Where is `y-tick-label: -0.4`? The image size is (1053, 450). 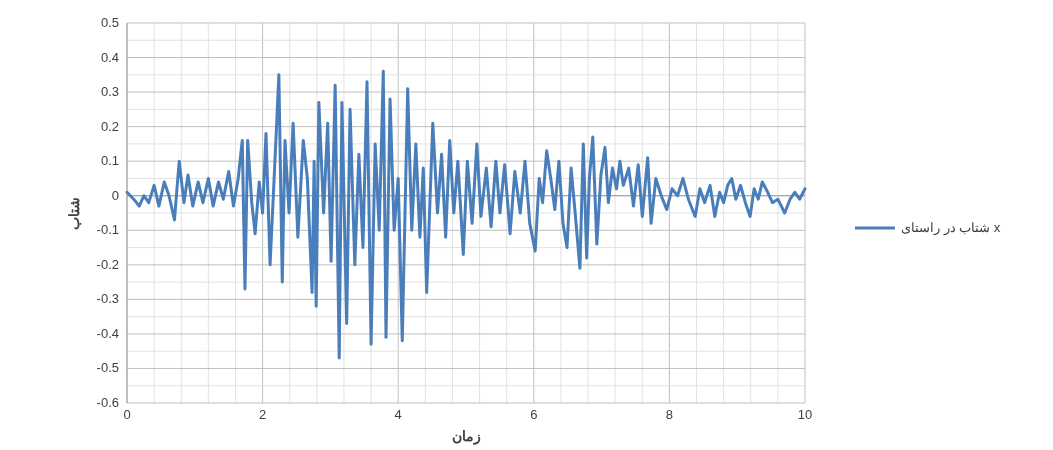
y-tick-label: -0.4 is located at coordinates (107, 333).